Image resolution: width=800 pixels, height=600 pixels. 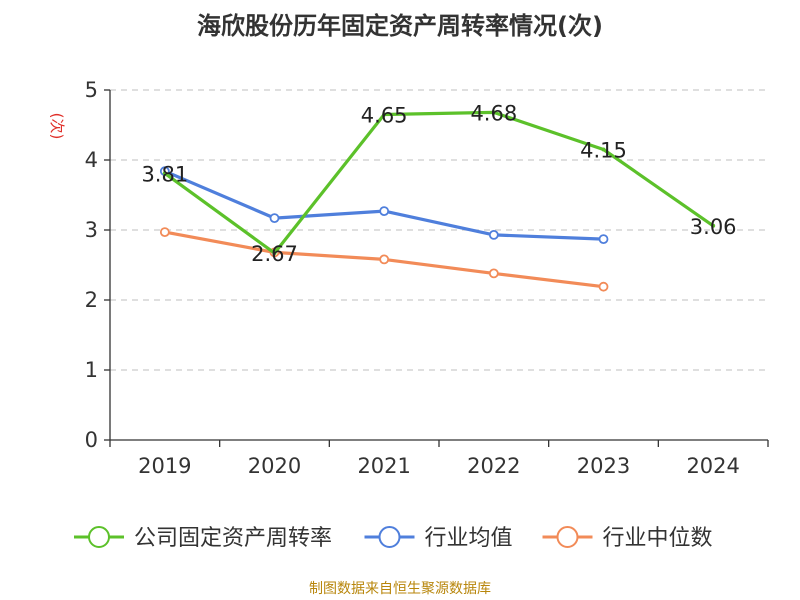 What do you see at coordinates (603, 466) in the screenshot?
I see `x-tick-label: 2023` at bounding box center [603, 466].